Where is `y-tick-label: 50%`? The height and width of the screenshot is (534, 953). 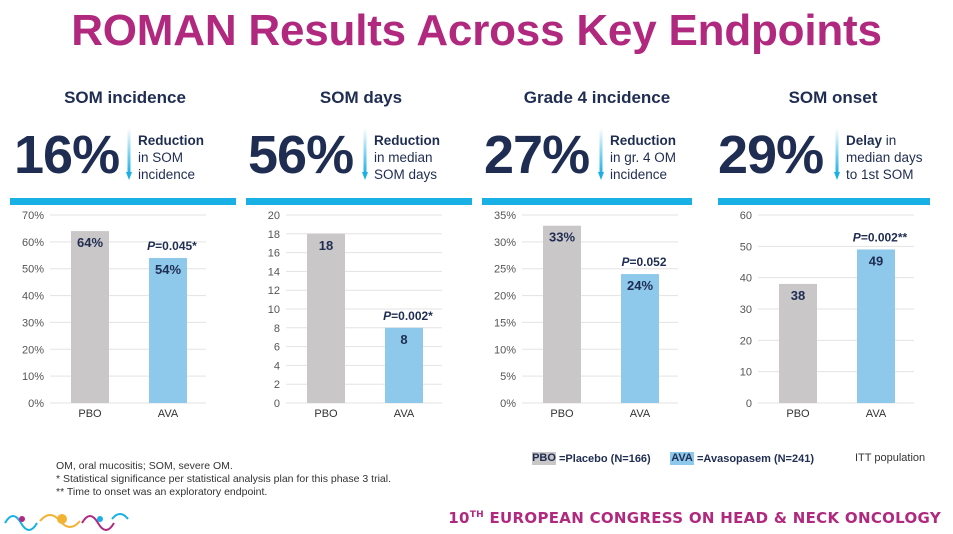
y-tick-label: 50% is located at coordinates (33, 270).